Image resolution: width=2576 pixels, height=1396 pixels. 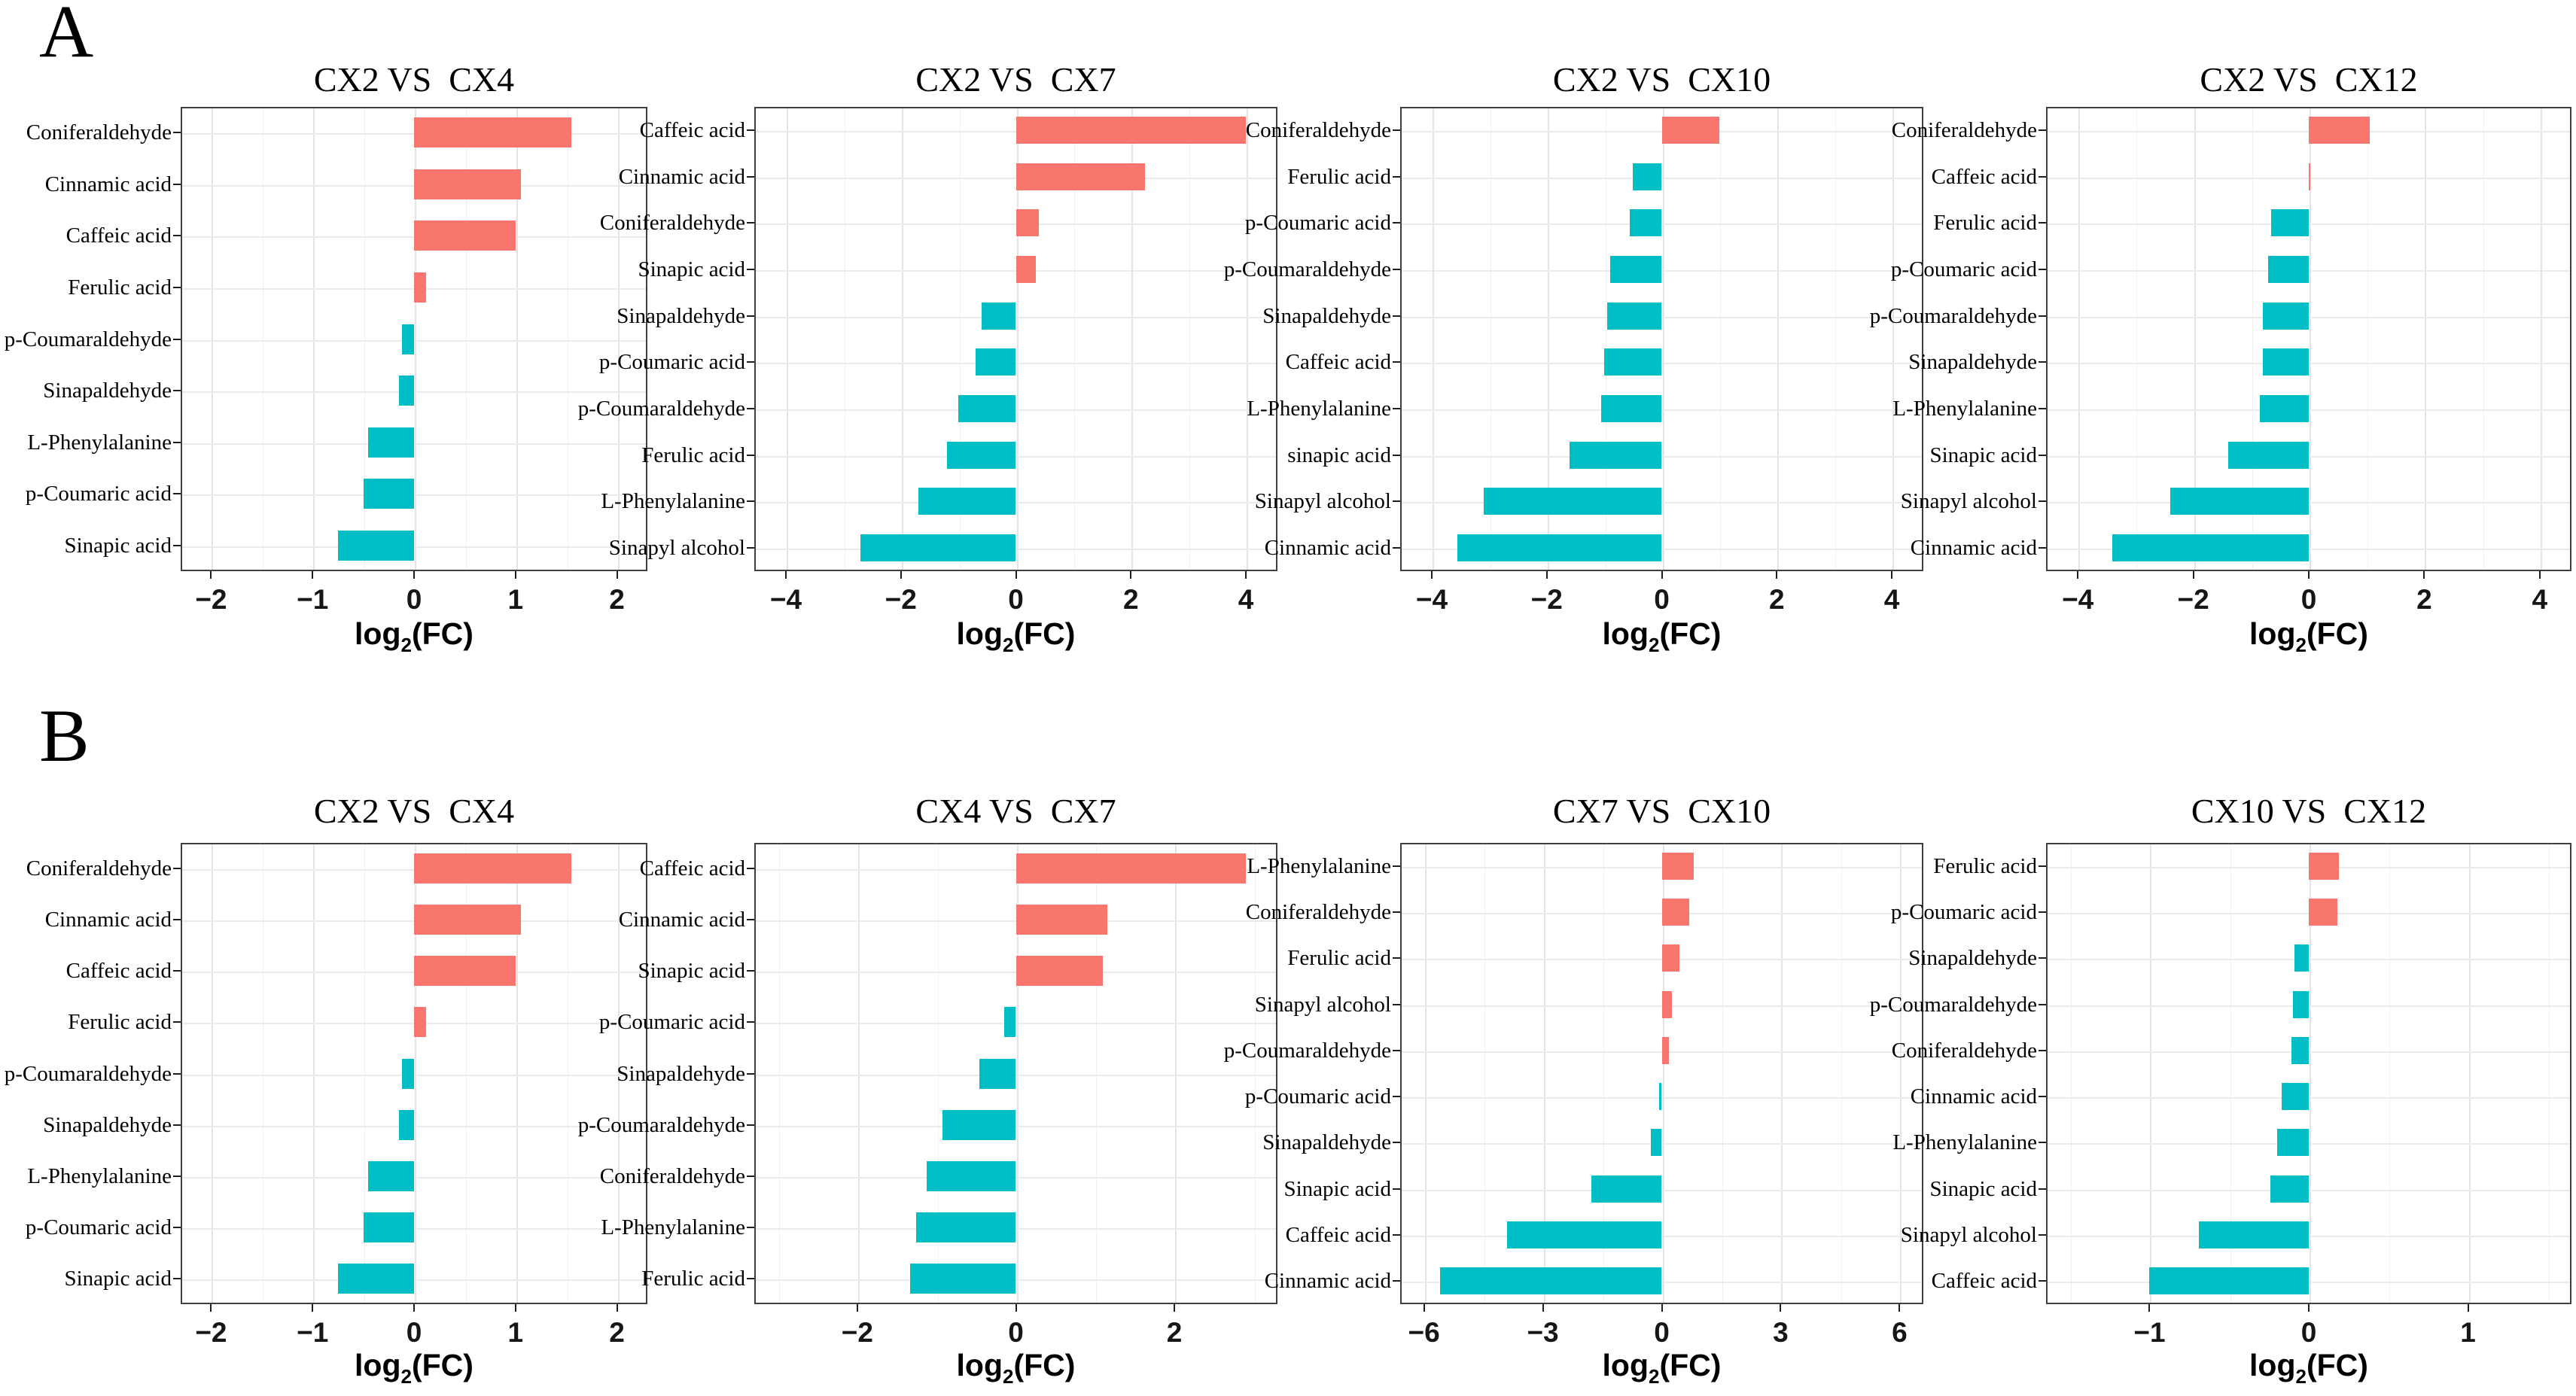 I want to click on category-label: p-Coumaraldehyde, so click(x=1307, y=1050).